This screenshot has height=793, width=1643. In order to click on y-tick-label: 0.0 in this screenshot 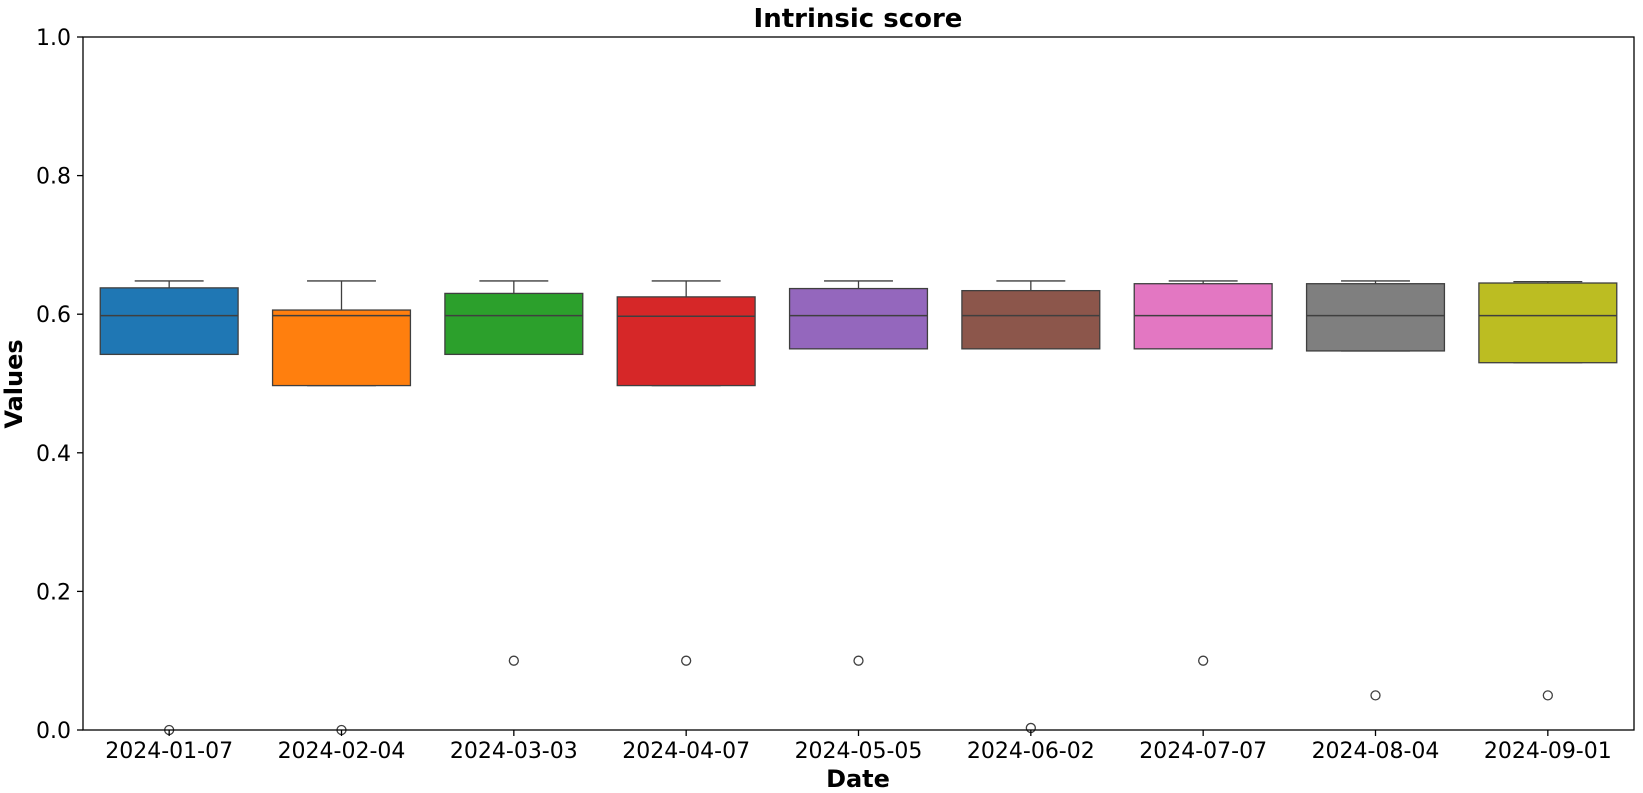, I will do `click(53, 731)`.